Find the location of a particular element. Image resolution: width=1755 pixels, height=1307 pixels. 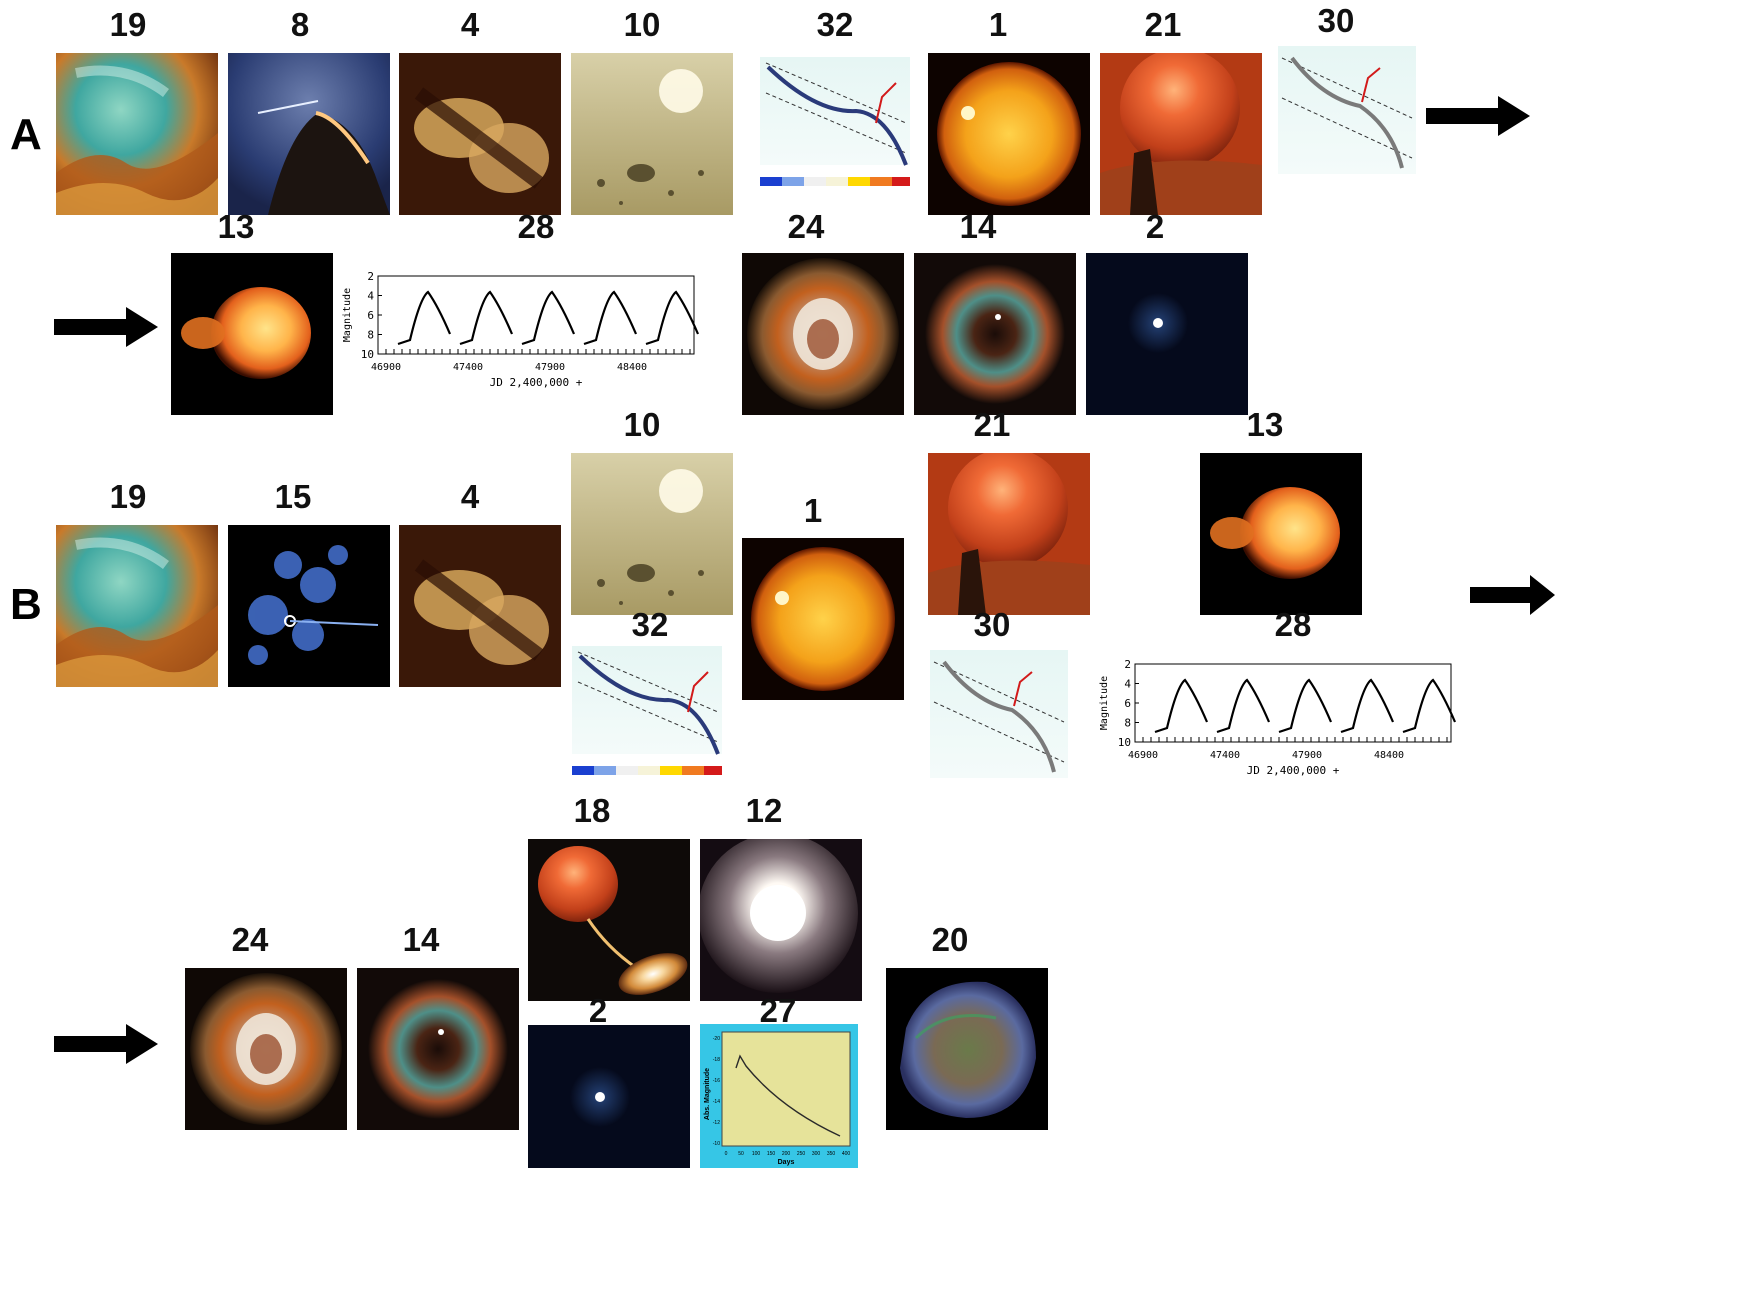

label-a6: 1 is located at coordinates (998, 24).